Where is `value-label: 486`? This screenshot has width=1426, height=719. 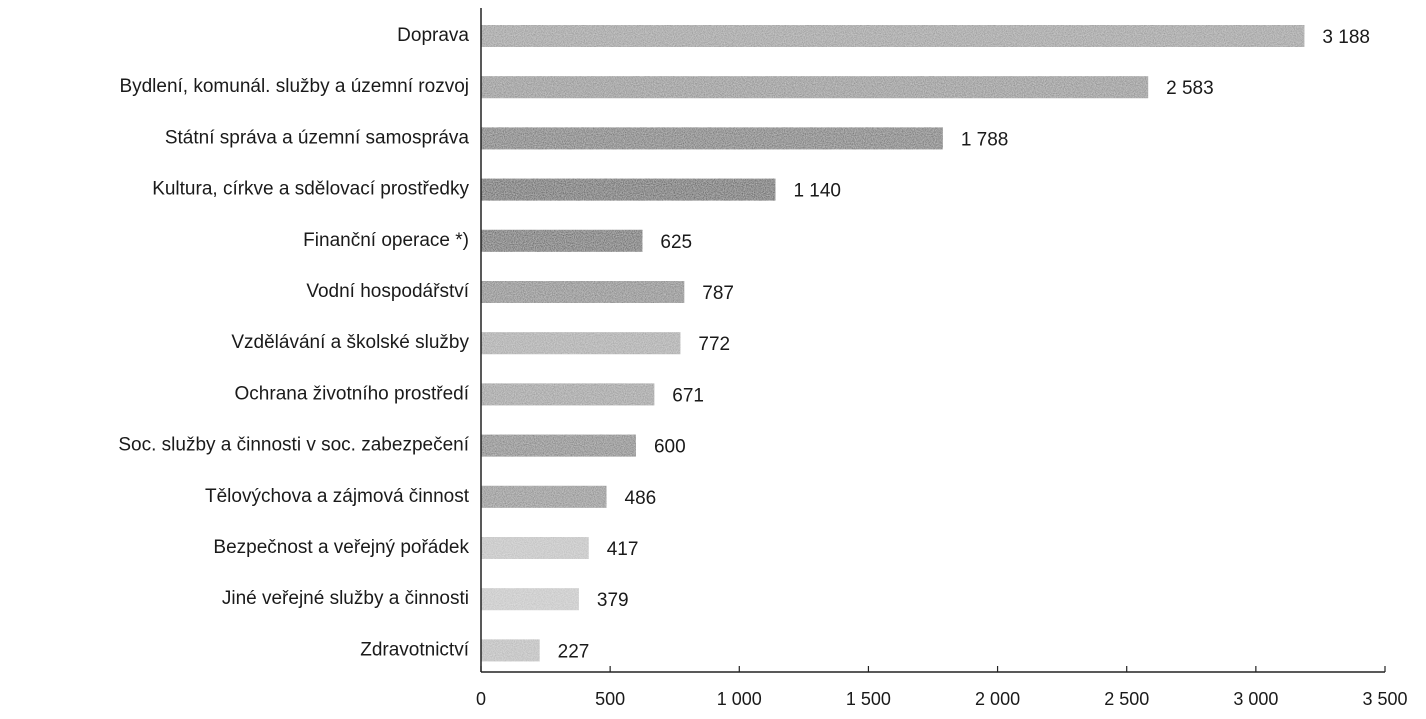
value-label: 486 is located at coordinates (641, 498).